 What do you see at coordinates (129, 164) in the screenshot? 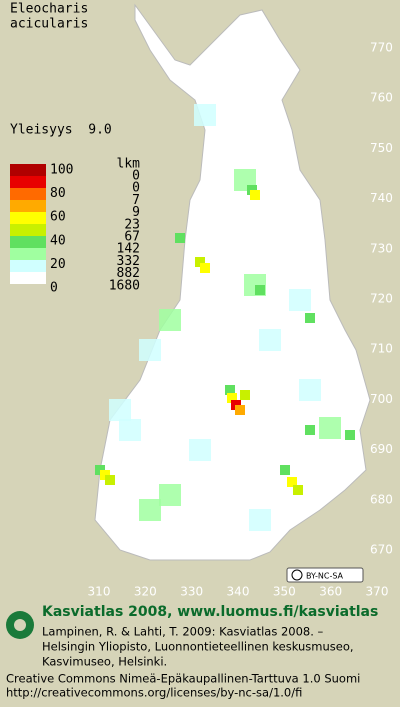
I see `count-header: lkm` at bounding box center [129, 164].